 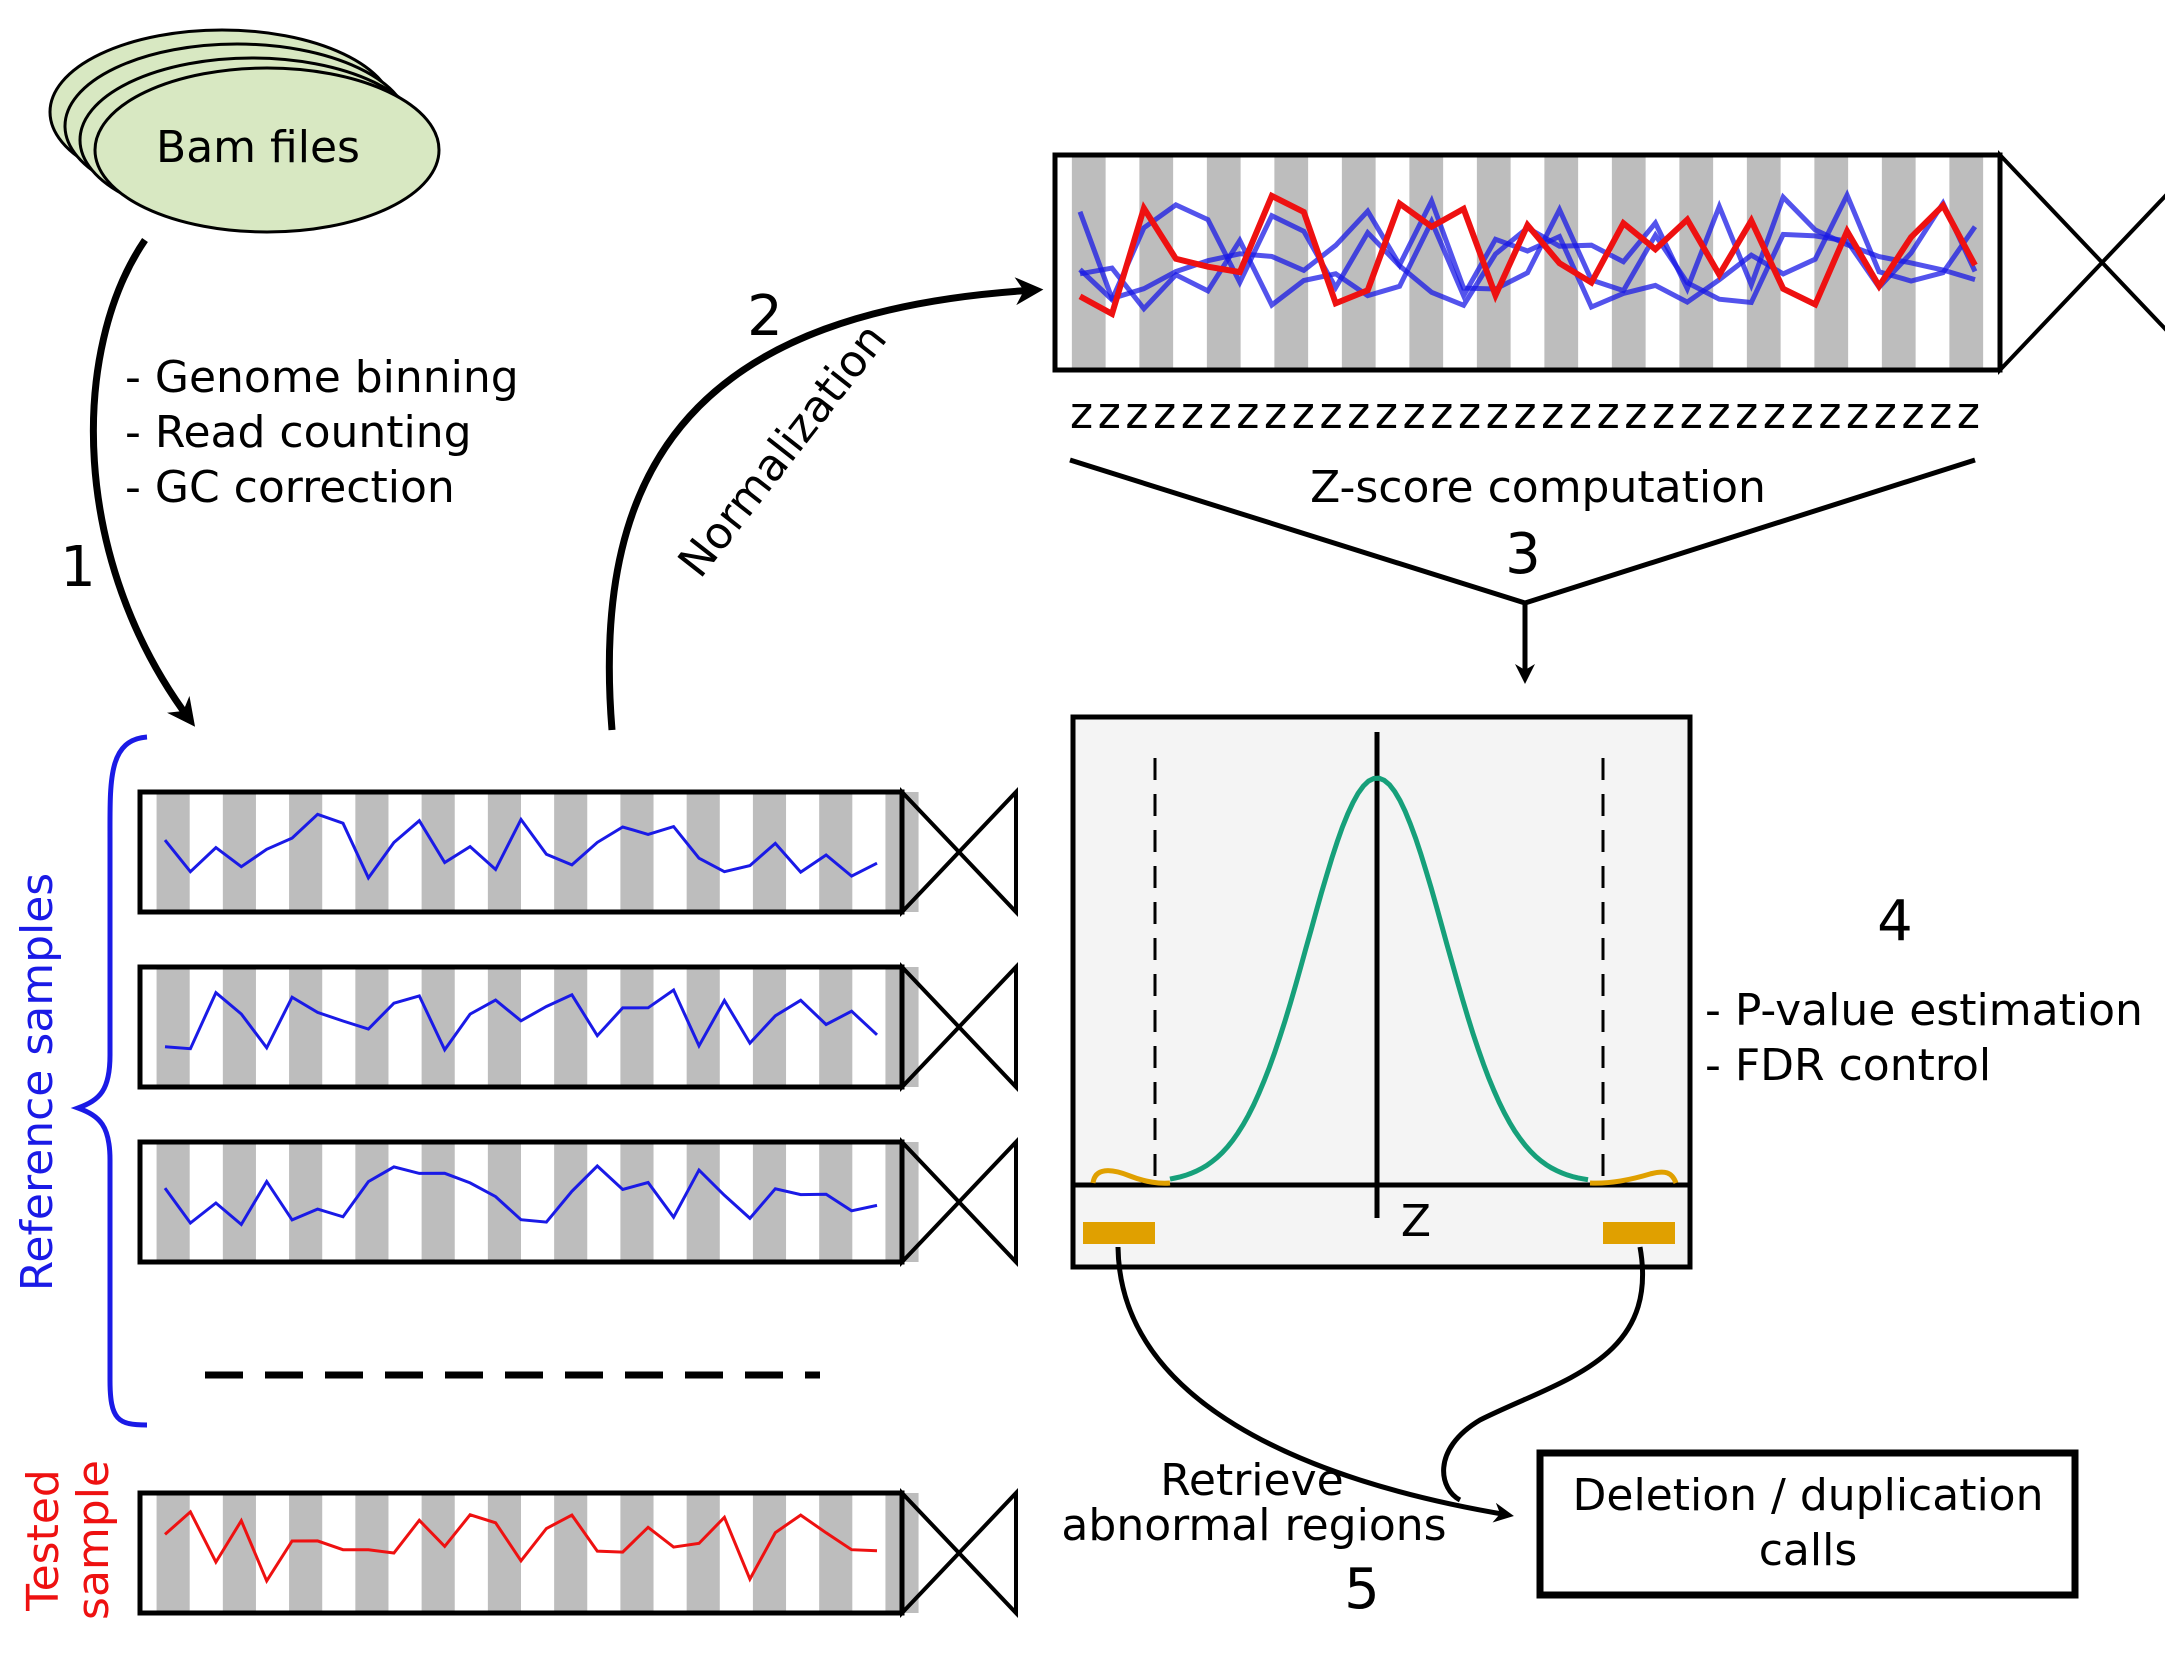 I want to click on tested-label-line1: Tested, so click(x=43, y=1540).